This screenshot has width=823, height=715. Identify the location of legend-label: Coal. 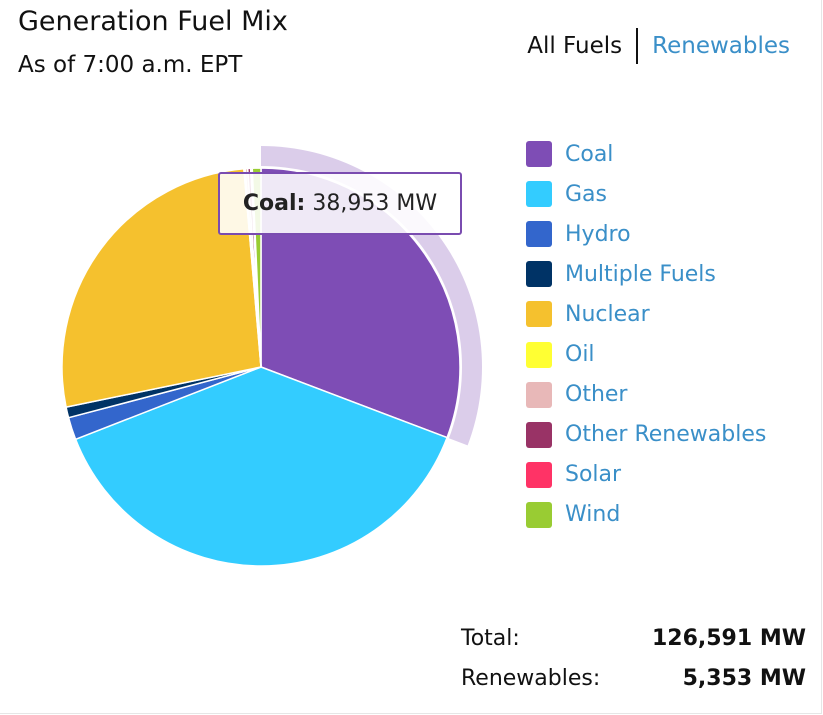
(589, 154).